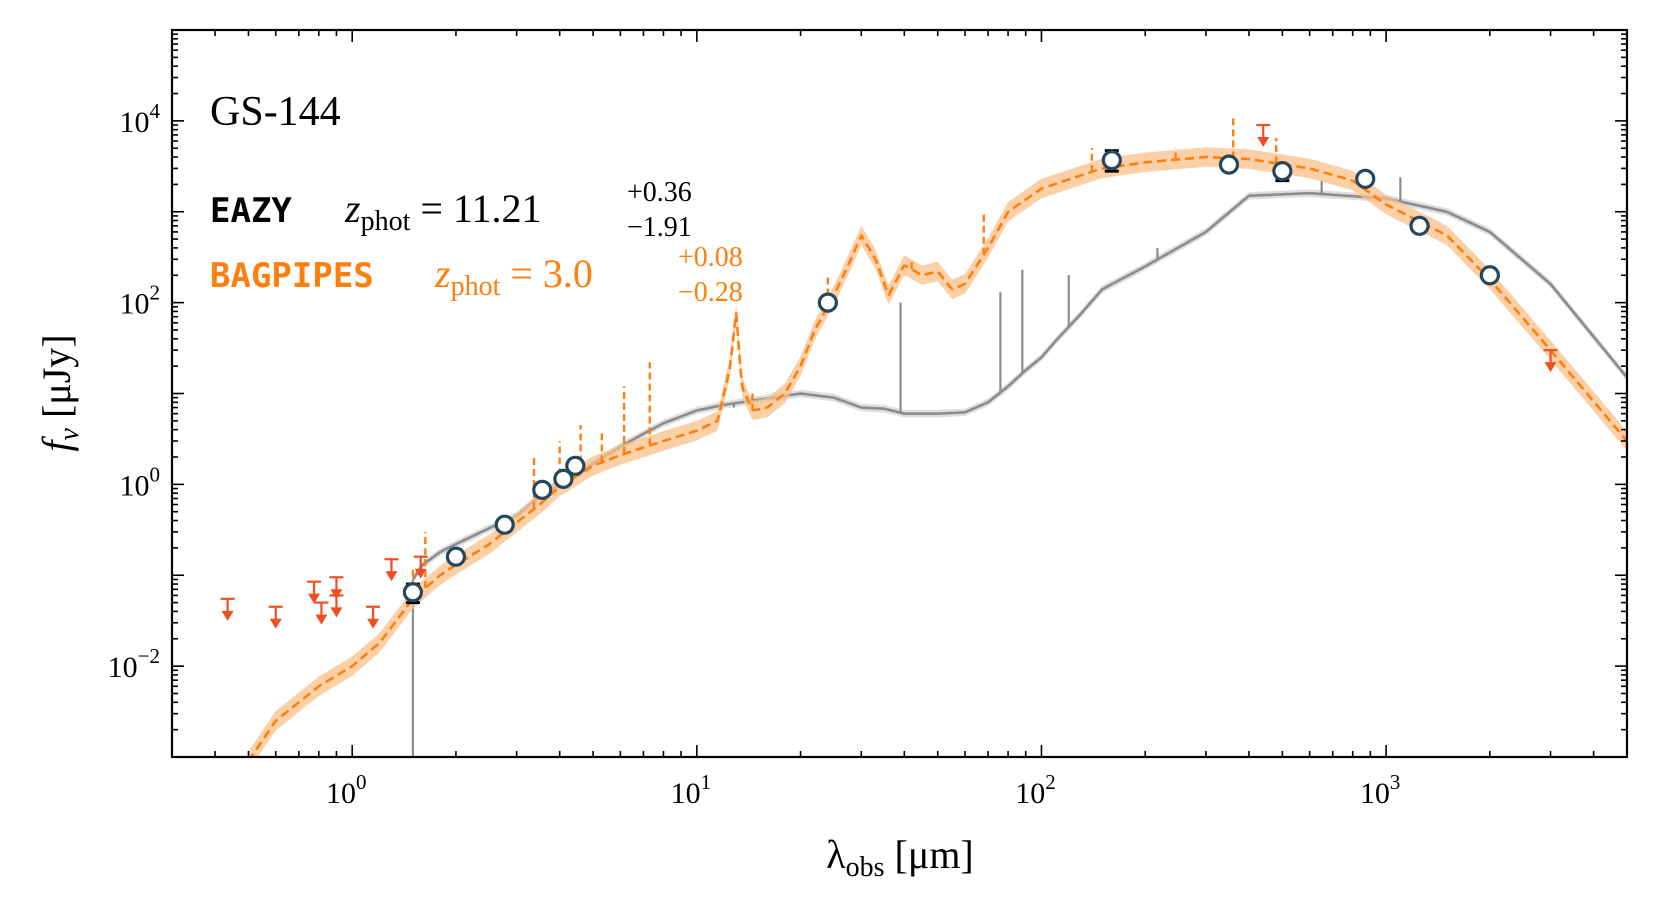 This screenshot has height=901, width=1659. I want to click on y-tick-exponent: 0, so click(155, 474).